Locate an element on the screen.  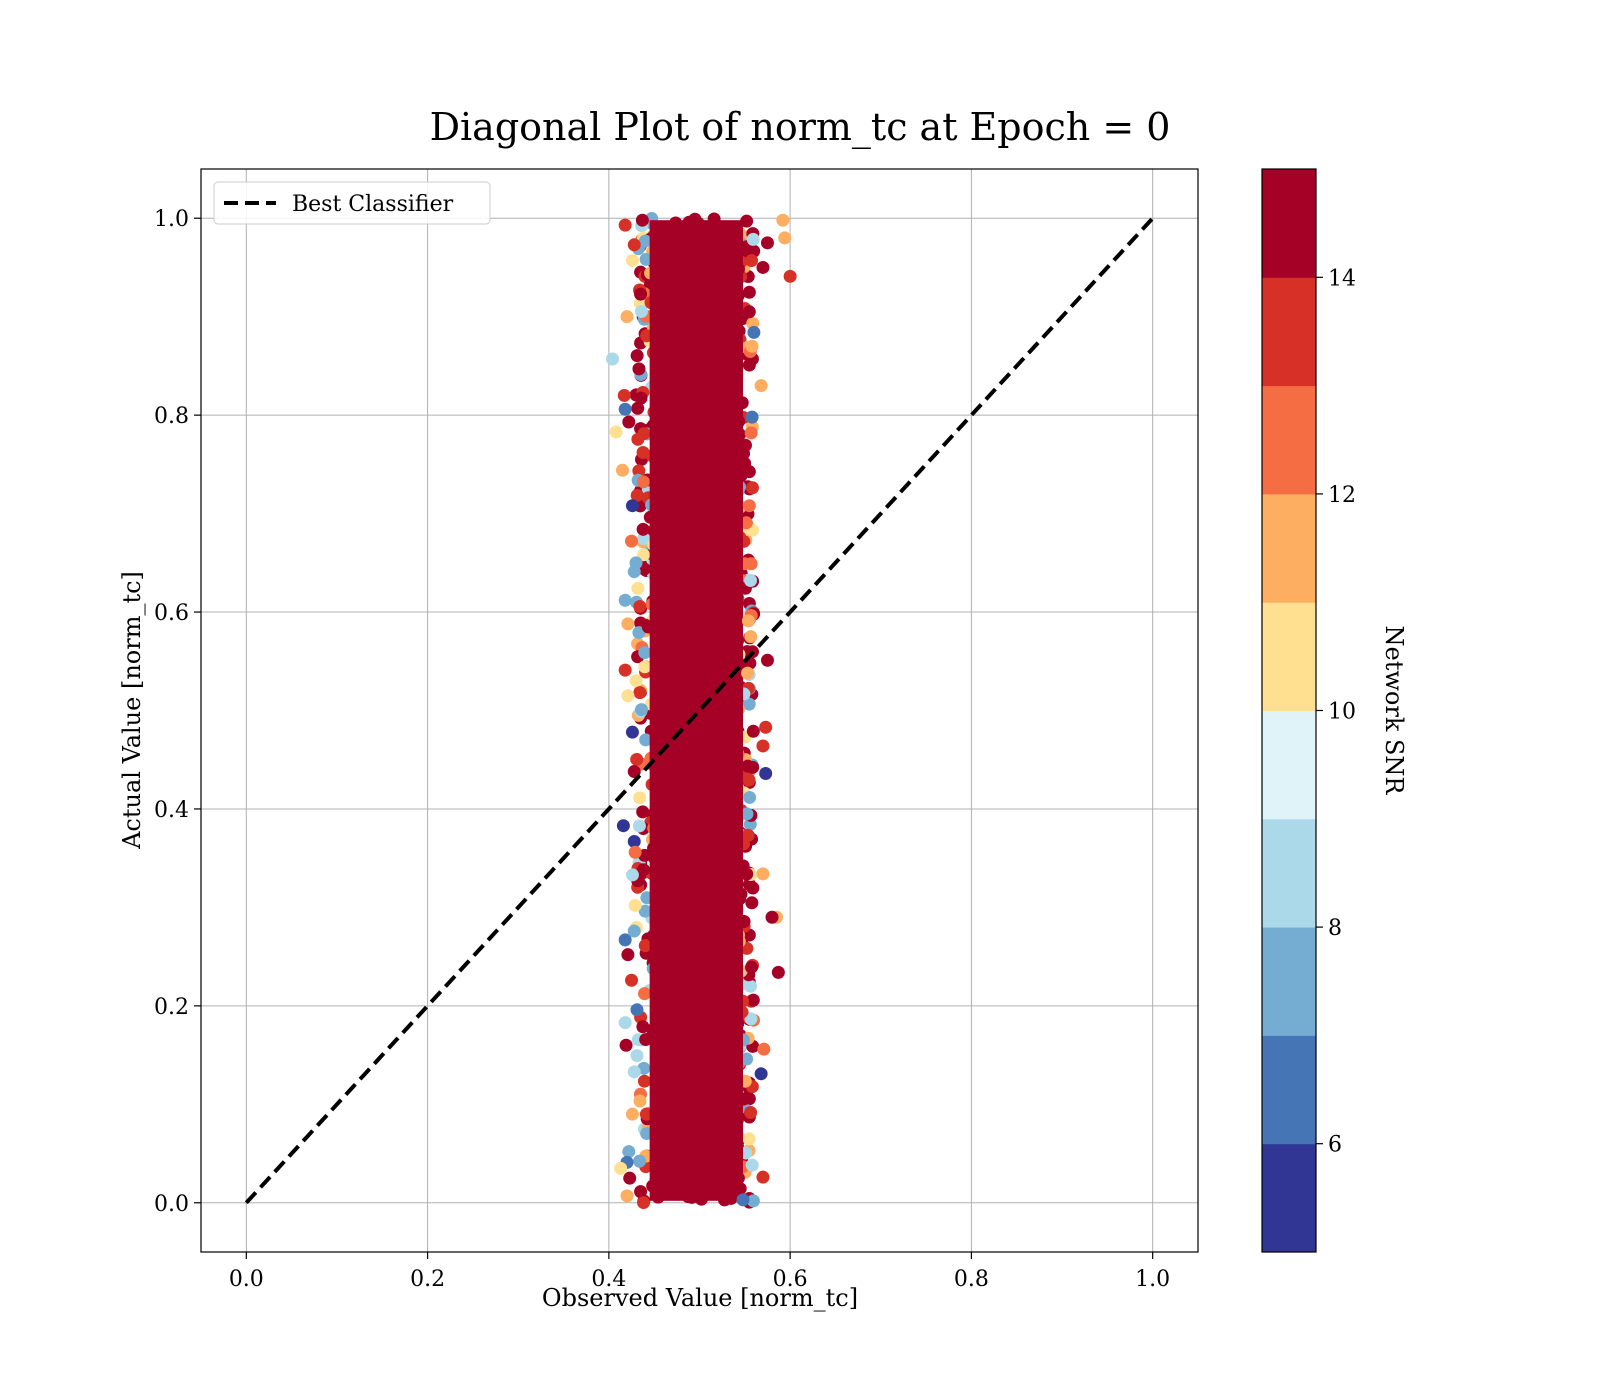
y-tick-label: 0.2 is located at coordinates (171, 1007).